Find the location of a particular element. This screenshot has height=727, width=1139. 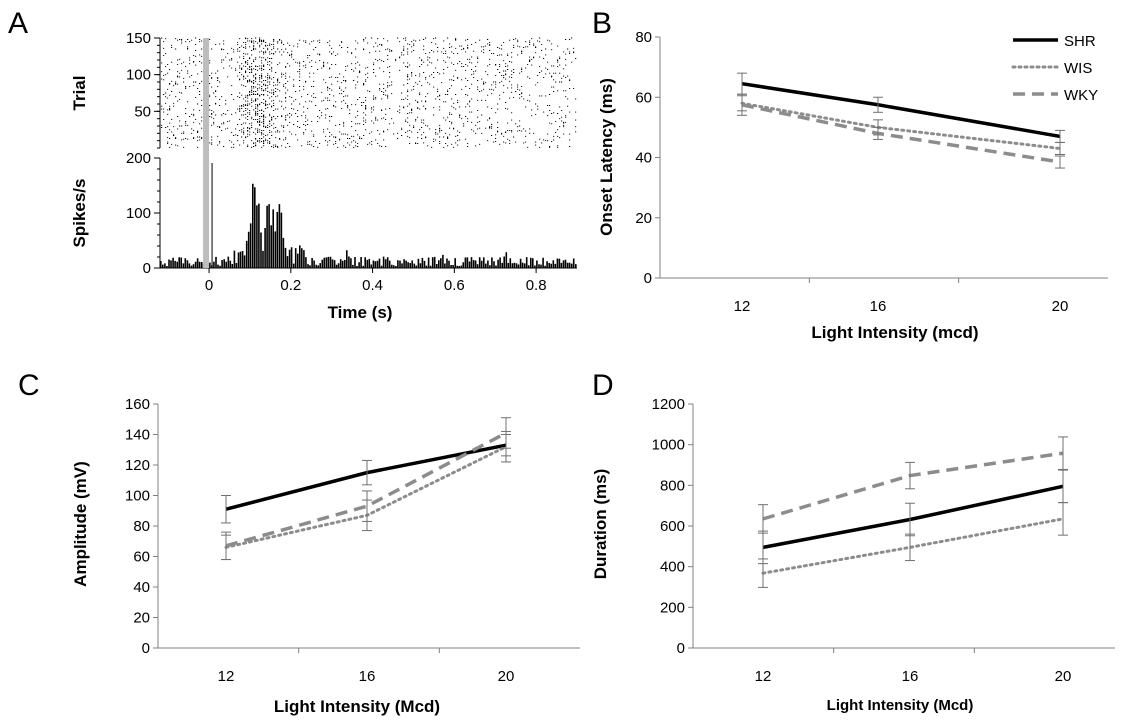

panel-b-xtick-label: 12 is located at coordinates (742, 306).